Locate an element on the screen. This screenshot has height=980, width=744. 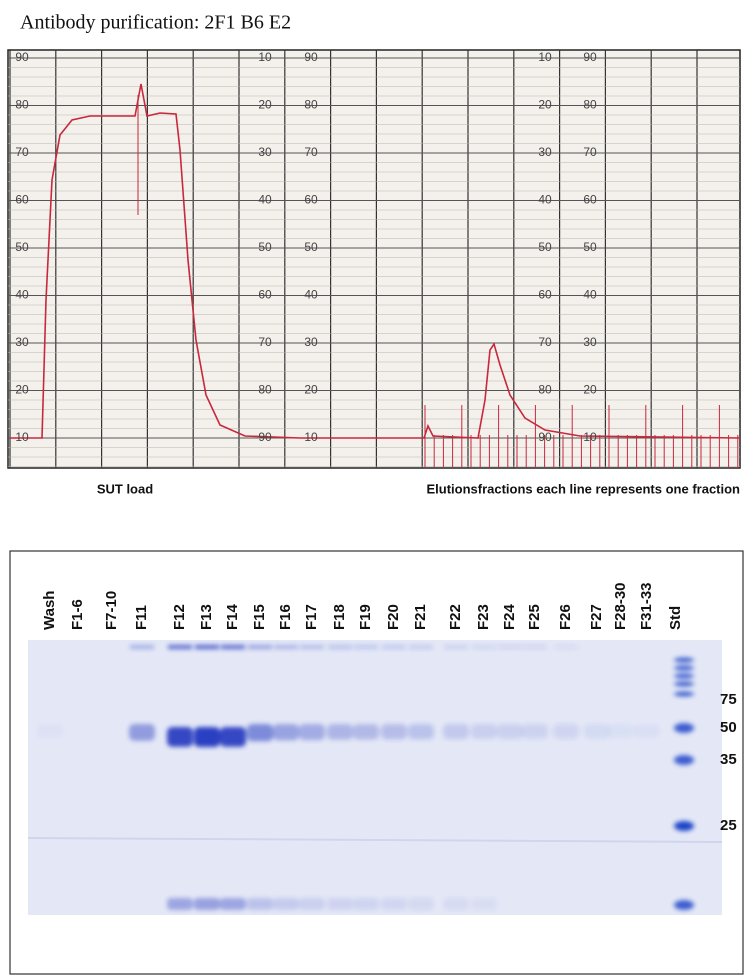
lane-label: F18 is located at coordinates (339, 617).